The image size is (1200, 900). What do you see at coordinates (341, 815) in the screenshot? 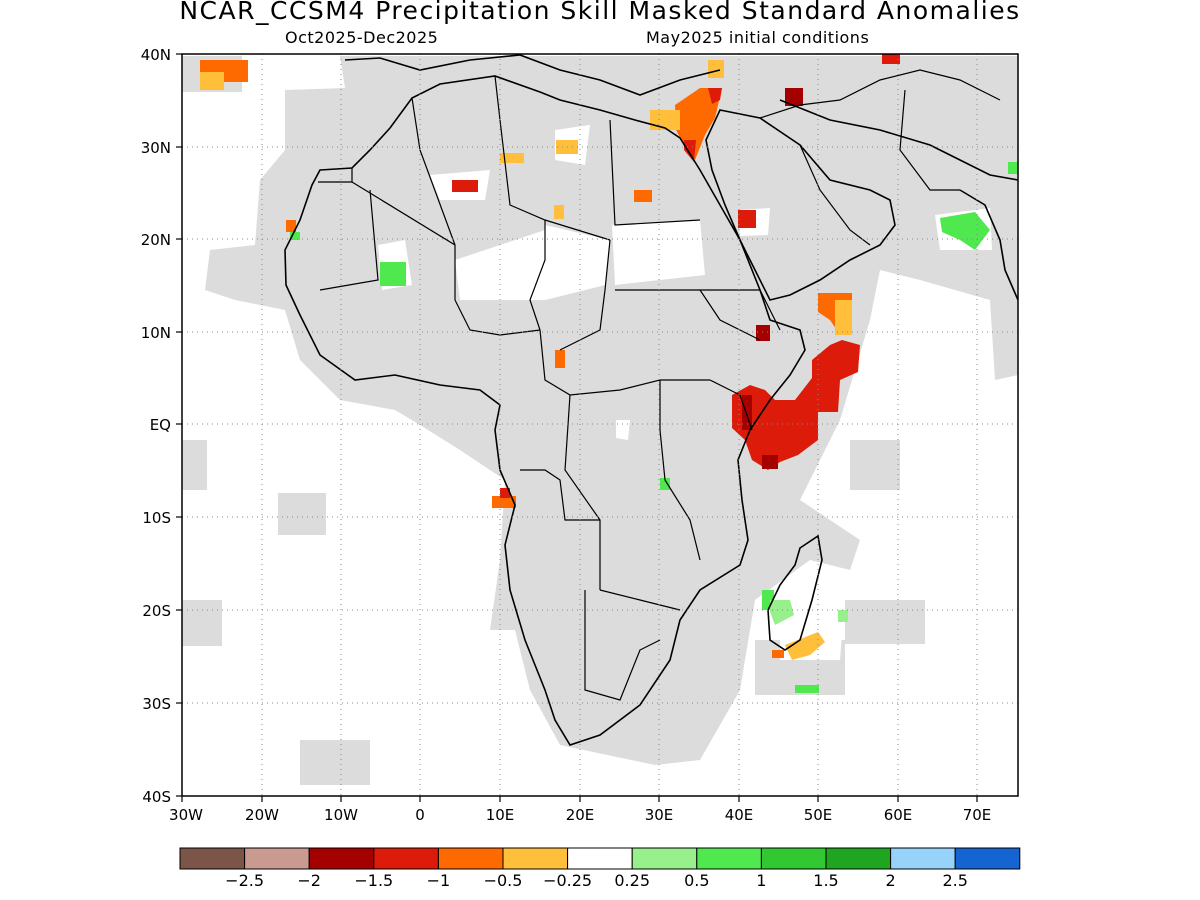
I see `lon-label: 10W` at bounding box center [341, 815].